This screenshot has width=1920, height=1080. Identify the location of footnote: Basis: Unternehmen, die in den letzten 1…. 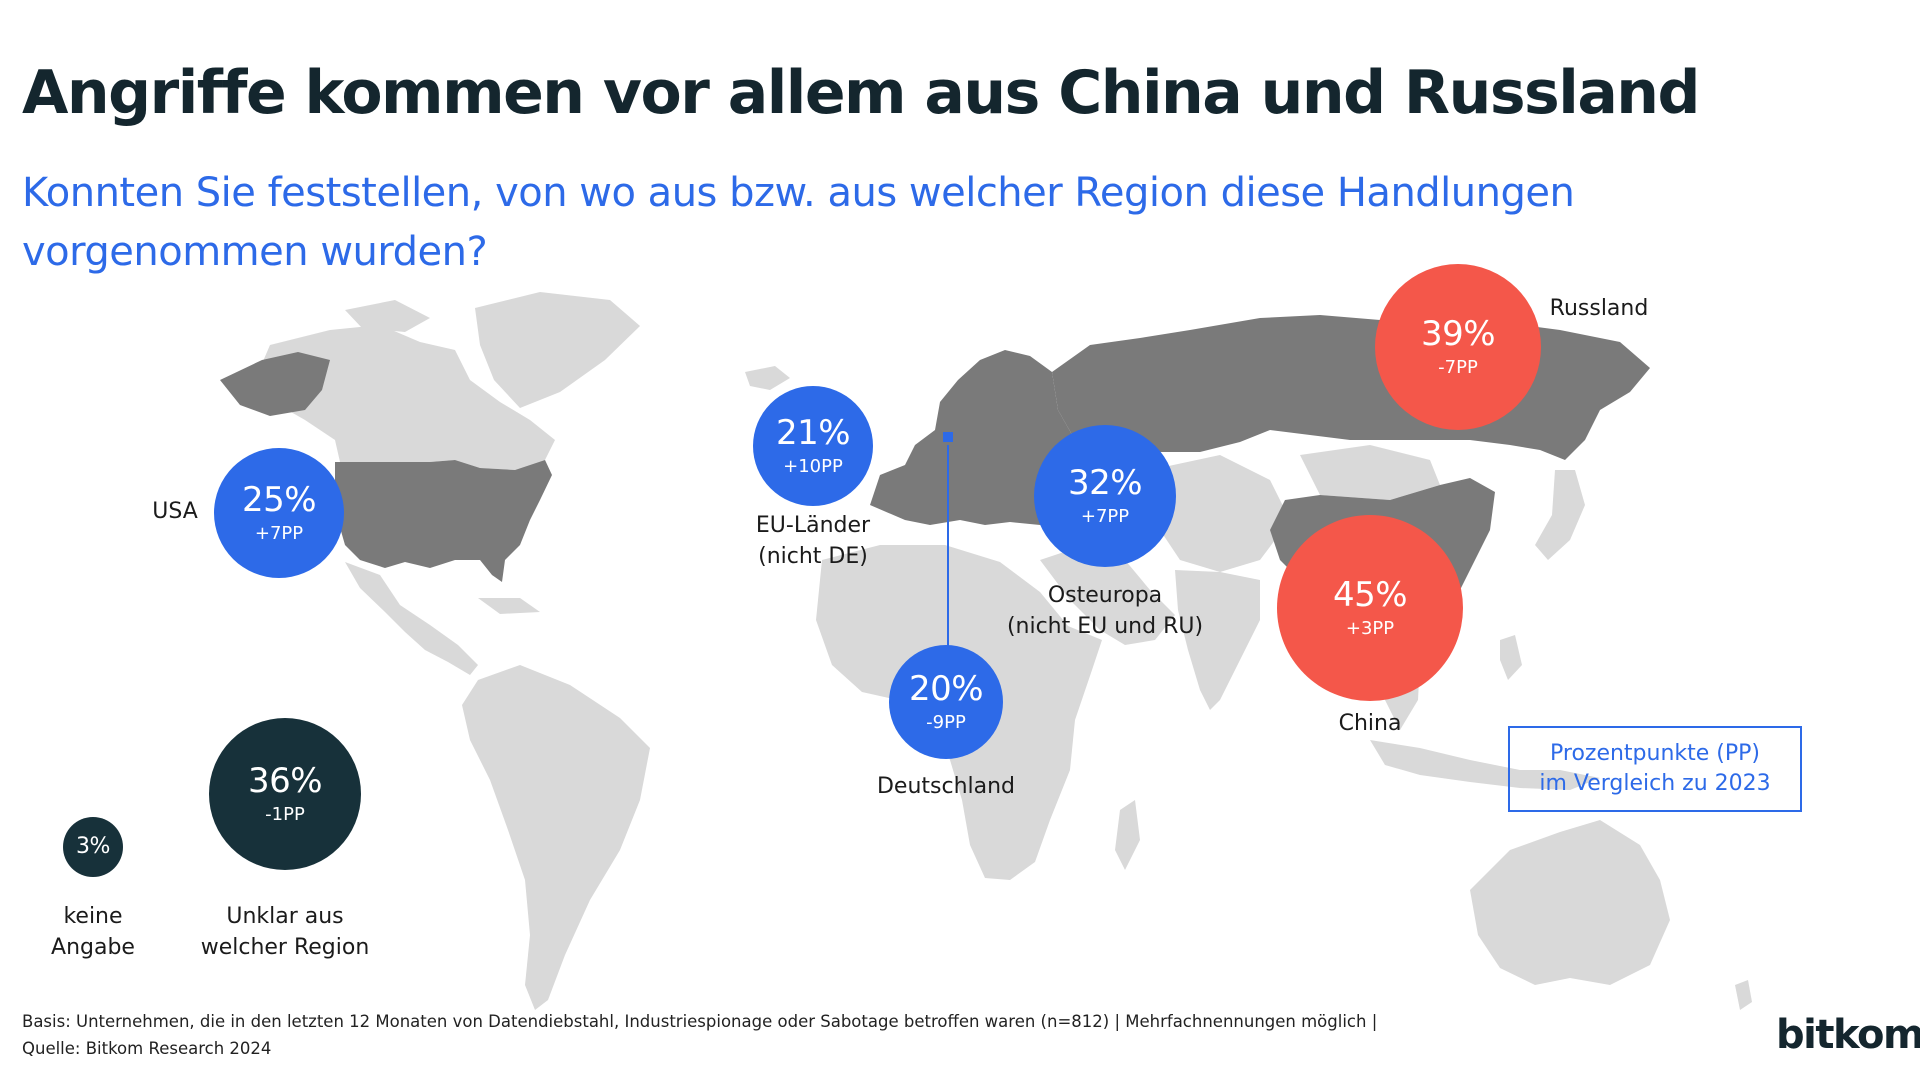
(699, 1035).